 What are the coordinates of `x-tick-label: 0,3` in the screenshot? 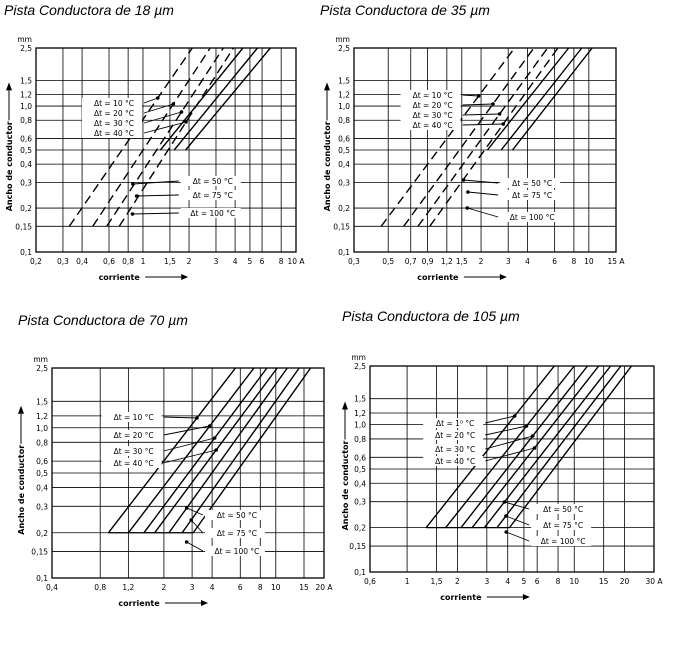 It's located at (354, 261).